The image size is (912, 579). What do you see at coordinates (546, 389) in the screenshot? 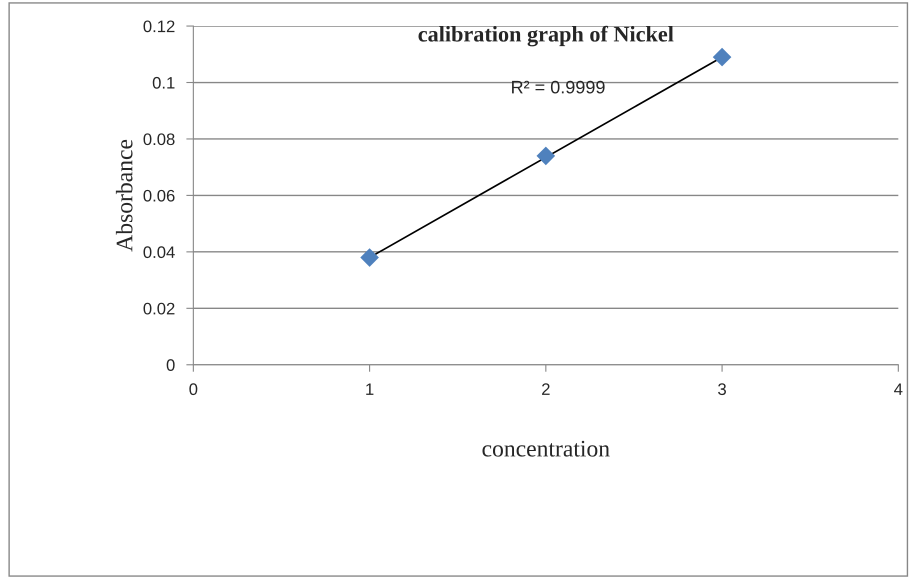
I see `x-tick-label: 2` at bounding box center [546, 389].